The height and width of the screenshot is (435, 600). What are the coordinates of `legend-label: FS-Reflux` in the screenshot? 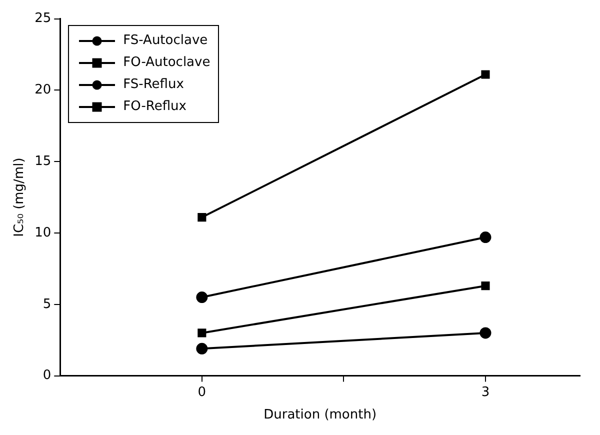 It's located at (153, 84).